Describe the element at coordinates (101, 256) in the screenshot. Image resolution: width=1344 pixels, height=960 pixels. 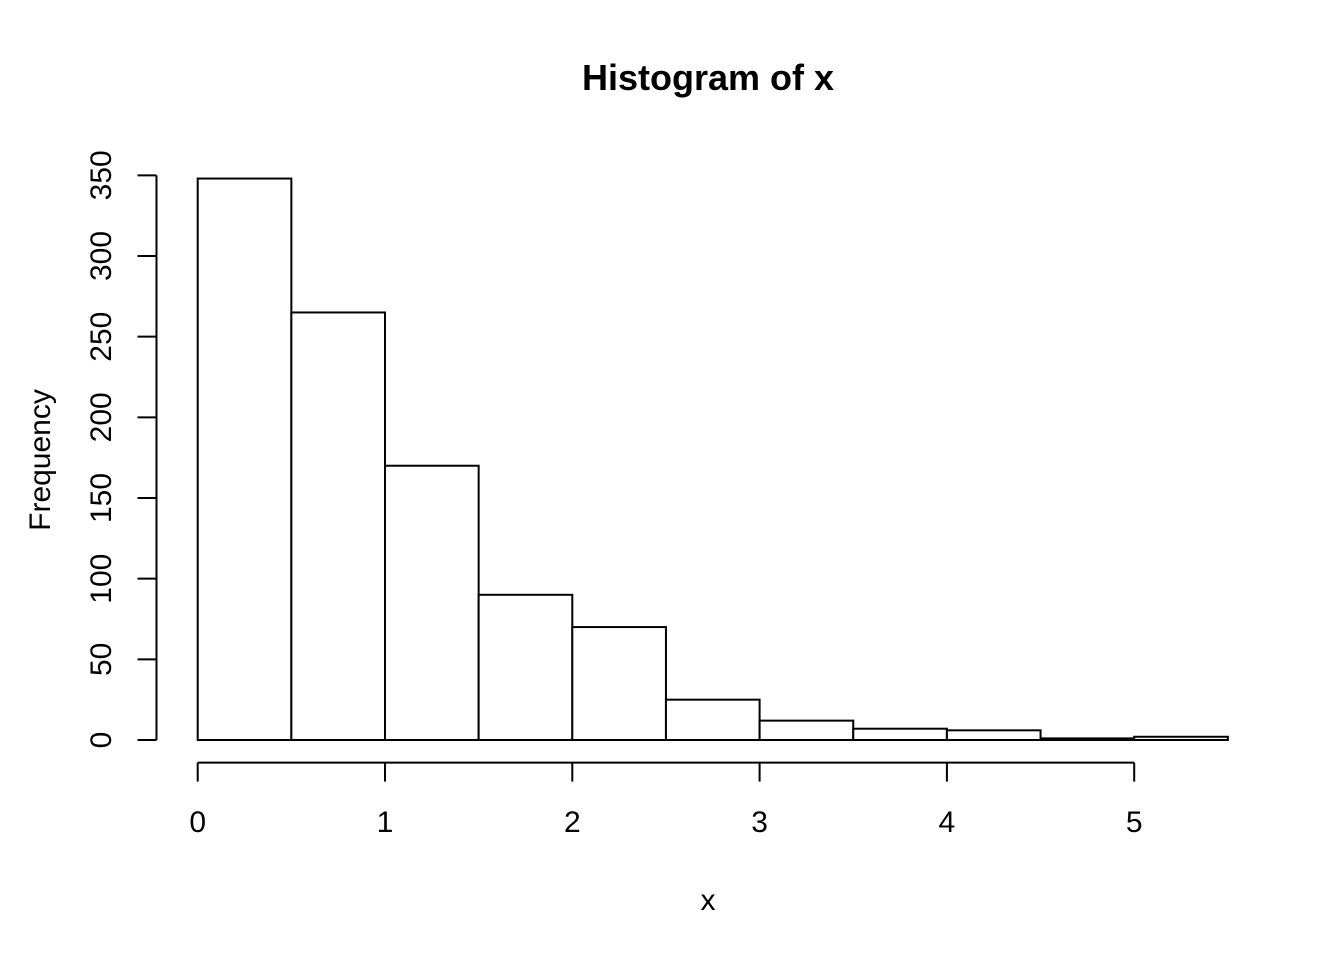
I see `y-tick-label: 300` at that location.